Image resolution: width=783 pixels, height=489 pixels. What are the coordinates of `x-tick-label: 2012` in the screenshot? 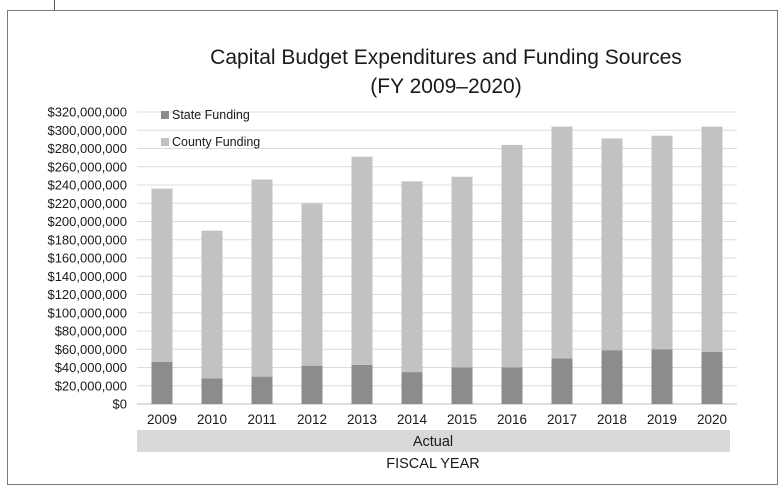 It's located at (312, 419).